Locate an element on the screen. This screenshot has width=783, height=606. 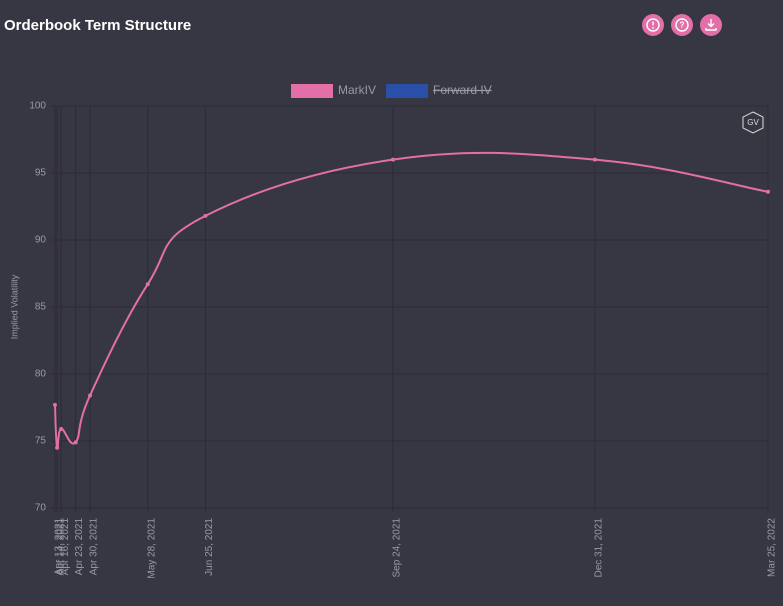
x-tick-label: Jun 25, 2021 is located at coordinates (209, 547).